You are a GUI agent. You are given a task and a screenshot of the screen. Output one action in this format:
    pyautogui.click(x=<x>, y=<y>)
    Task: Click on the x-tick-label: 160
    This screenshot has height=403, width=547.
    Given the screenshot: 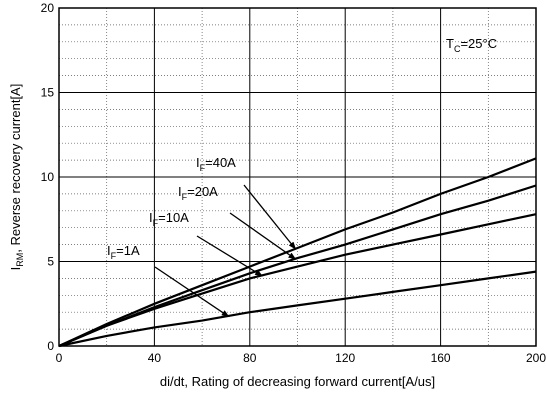 What is the action you would take?
    pyautogui.click(x=441, y=358)
    